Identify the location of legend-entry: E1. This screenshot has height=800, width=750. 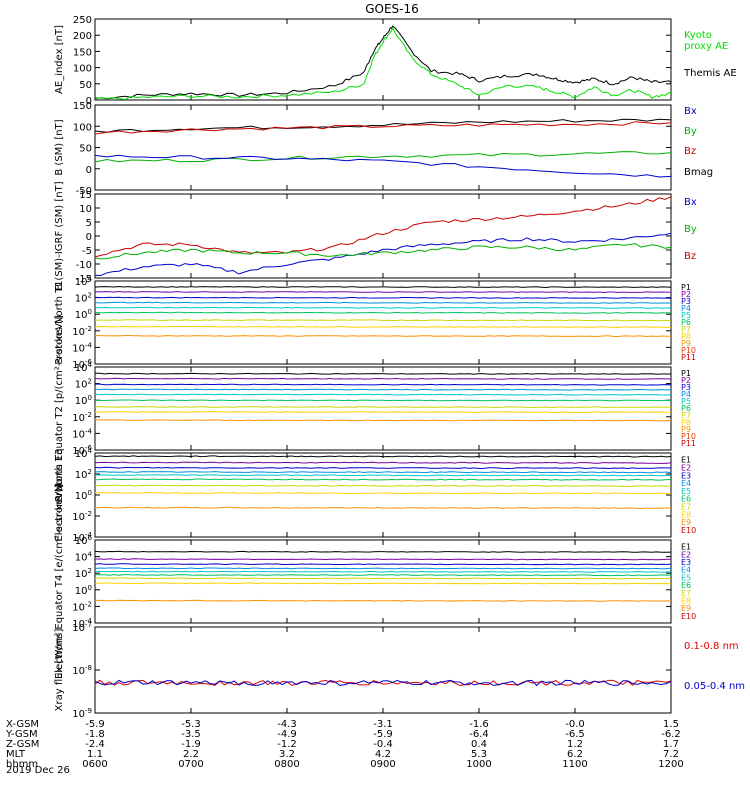
(686, 547).